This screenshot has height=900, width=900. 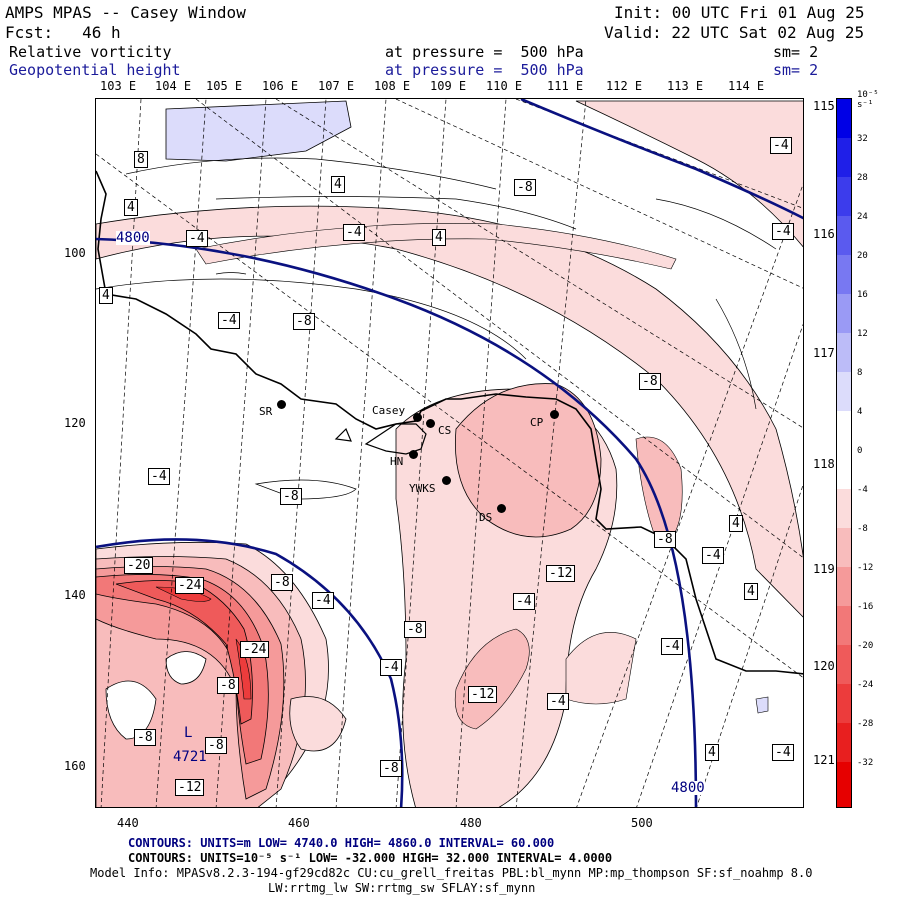 What do you see at coordinates (397, 461) in the screenshot?
I see `station-name: HN` at bounding box center [397, 461].